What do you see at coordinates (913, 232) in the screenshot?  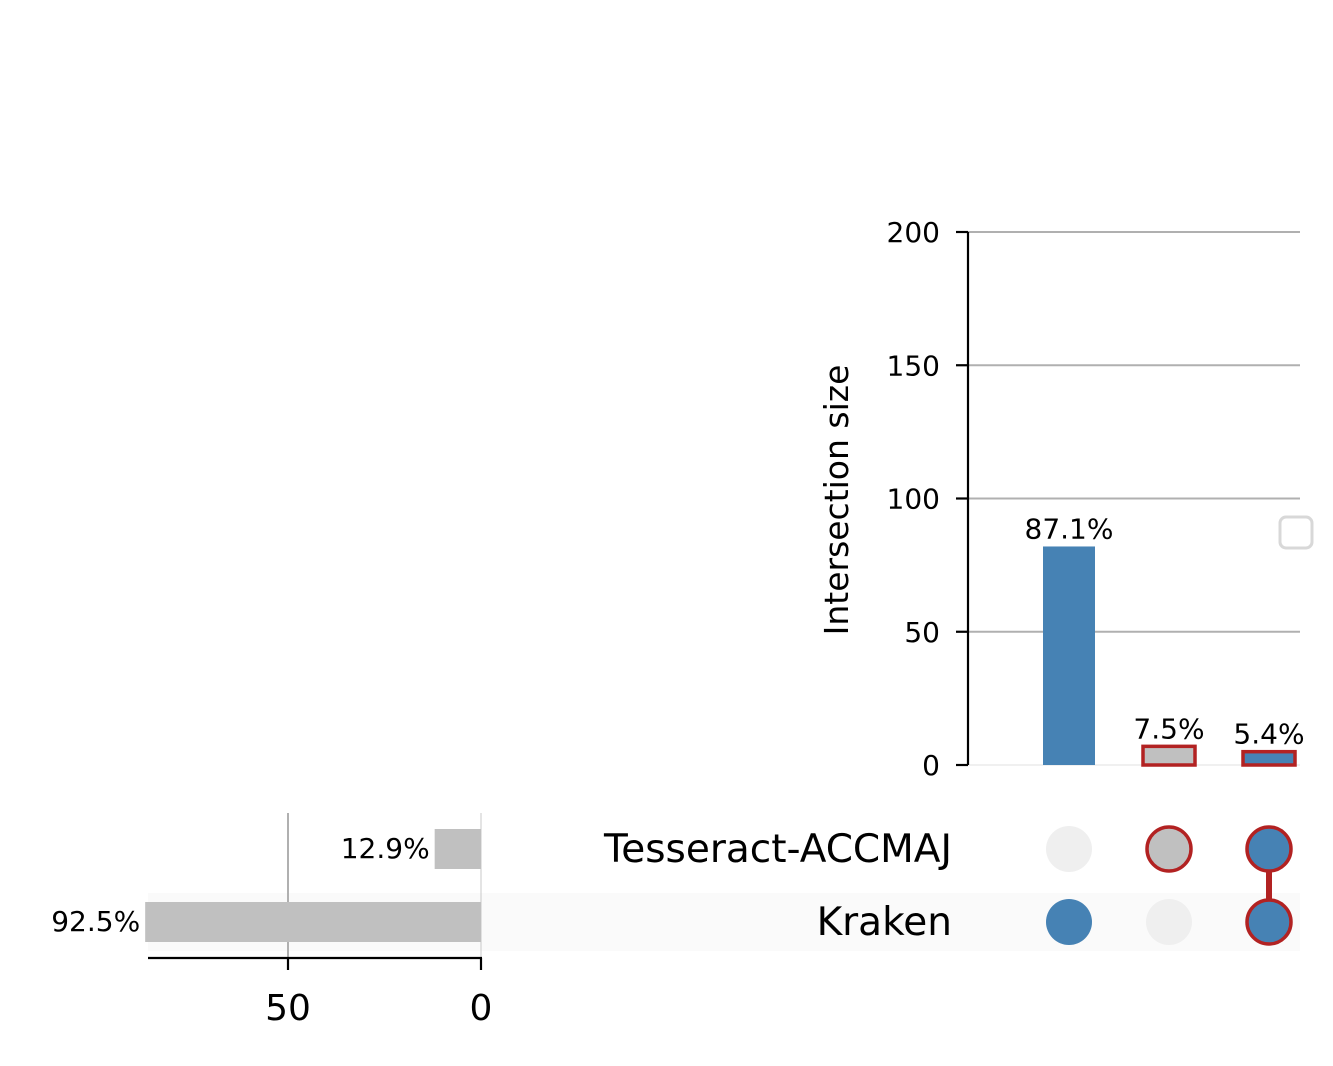 I see `y-tick-label: 200` at bounding box center [913, 232].